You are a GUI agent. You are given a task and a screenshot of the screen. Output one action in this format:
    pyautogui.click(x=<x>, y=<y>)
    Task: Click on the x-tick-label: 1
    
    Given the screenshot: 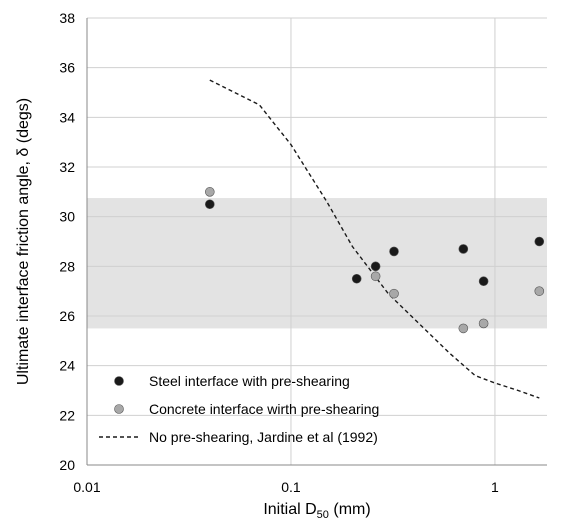 What is the action you would take?
    pyautogui.click(x=495, y=487)
    